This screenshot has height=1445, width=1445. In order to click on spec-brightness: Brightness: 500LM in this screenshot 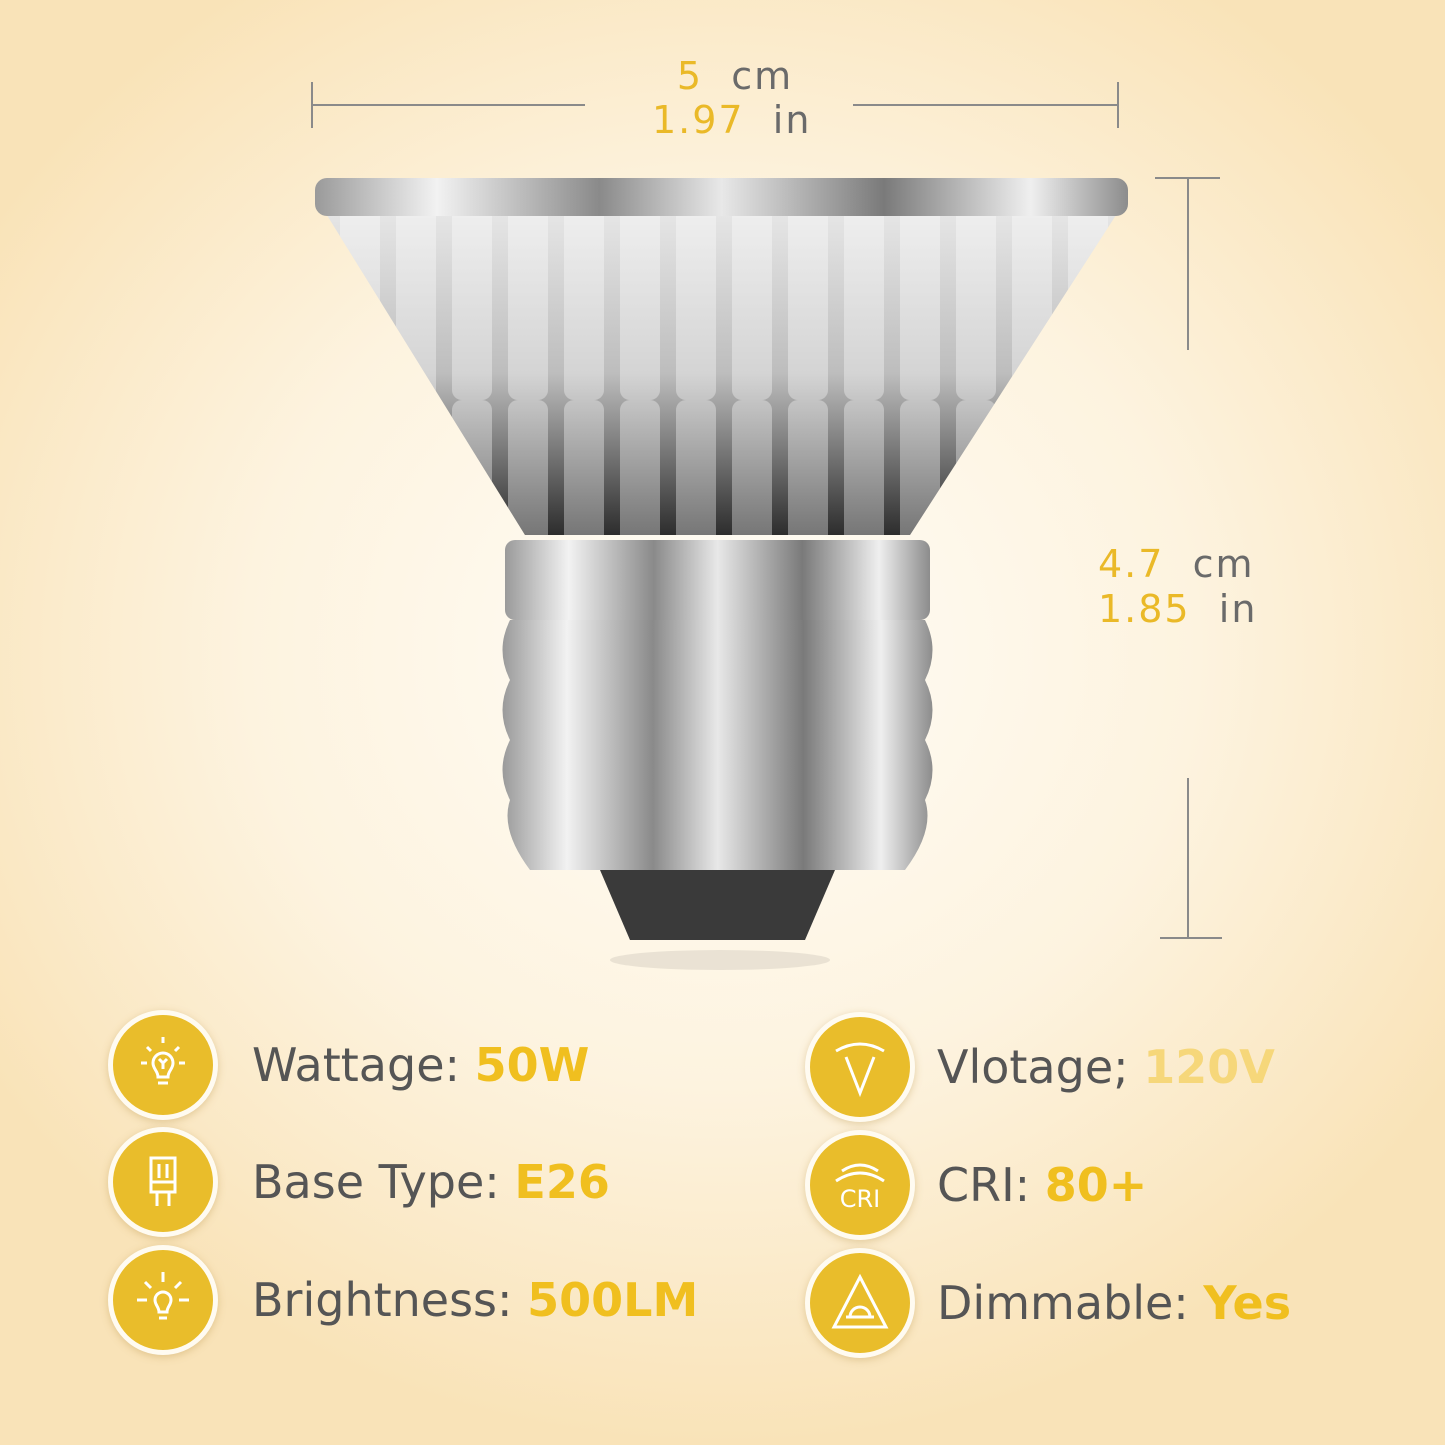, I will do `click(403, 1300)`.